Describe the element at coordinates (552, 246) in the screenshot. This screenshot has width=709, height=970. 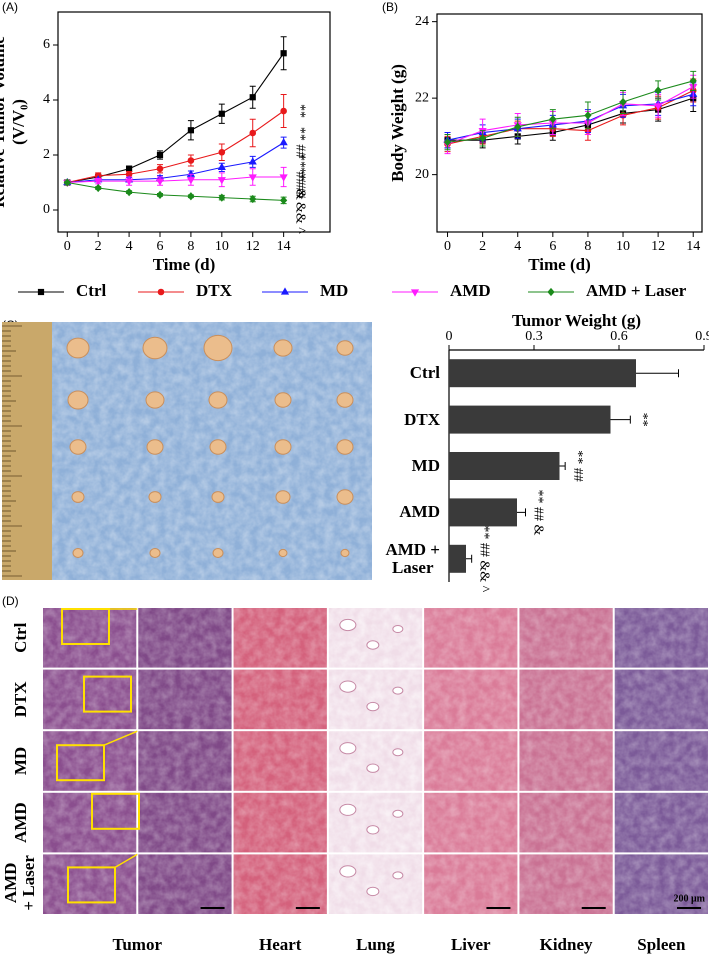
I see `x-tick-label: 6` at that location.